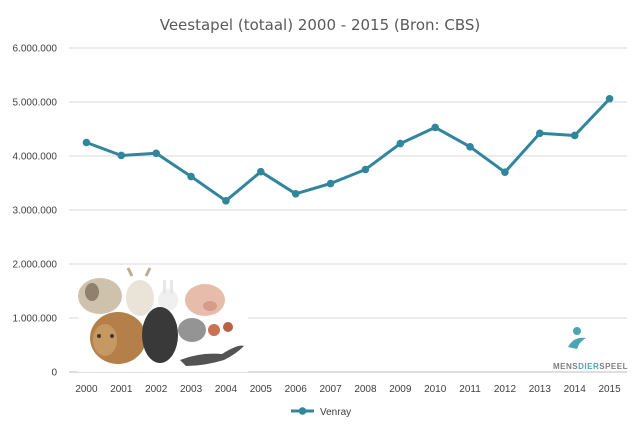  I want to click on y-tick-label: 0, so click(54, 373).